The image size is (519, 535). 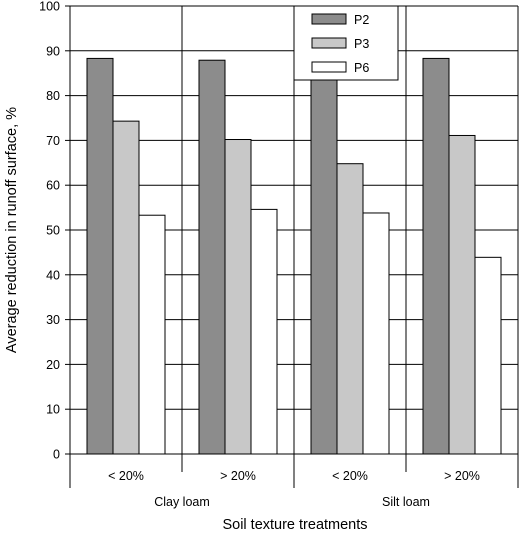 I want to click on legend-label: P6, so click(x=361, y=68).